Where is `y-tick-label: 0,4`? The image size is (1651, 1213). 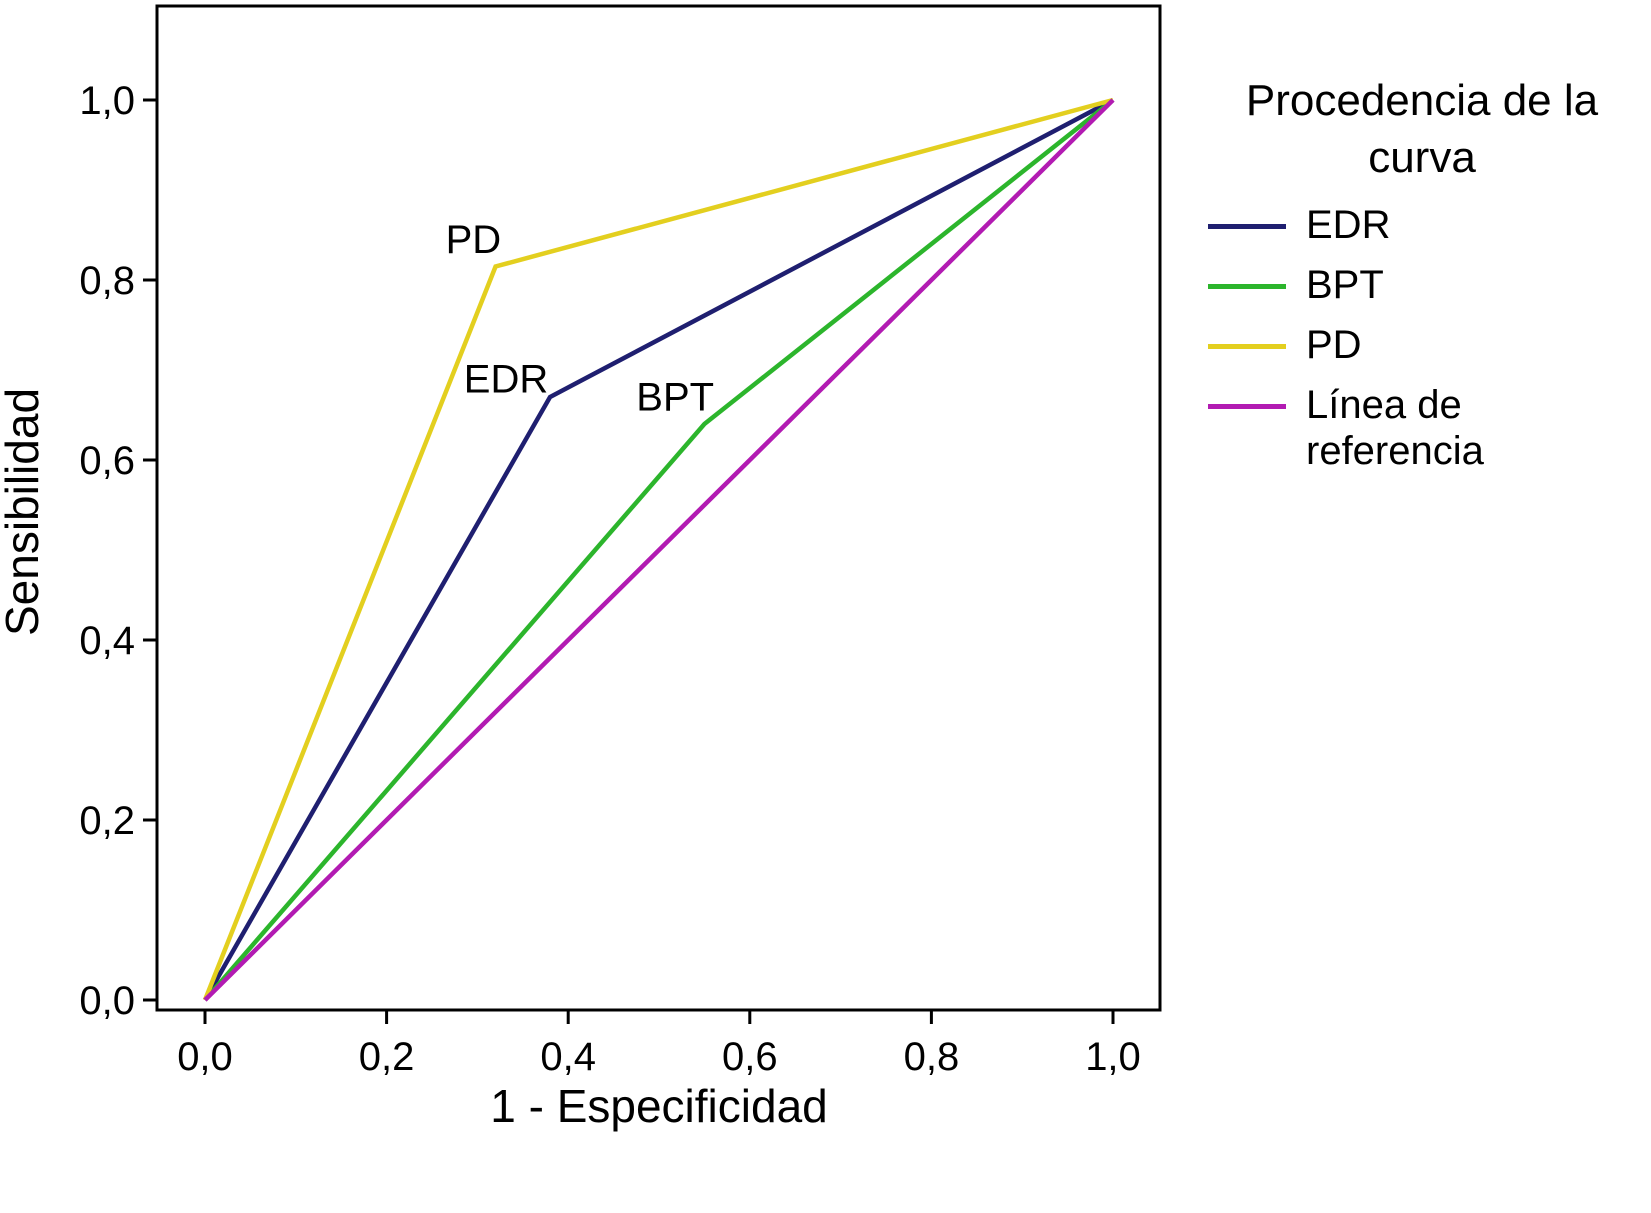
y-tick-label: 0,4 is located at coordinates (107, 641).